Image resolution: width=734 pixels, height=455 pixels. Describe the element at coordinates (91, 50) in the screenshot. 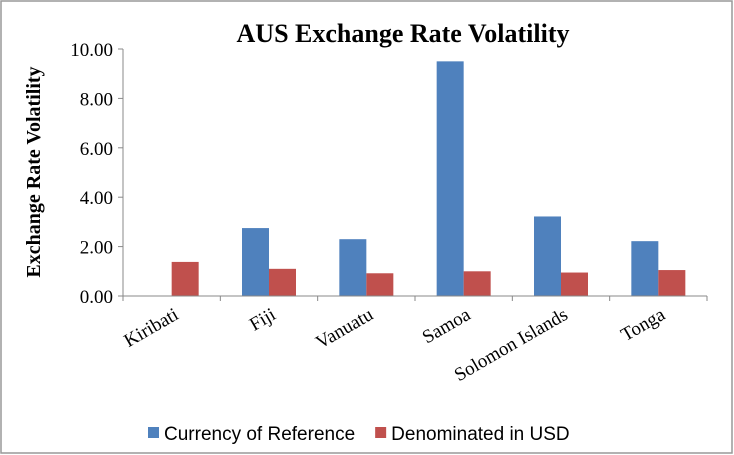

I see `y-tick-label: 10.00` at that location.